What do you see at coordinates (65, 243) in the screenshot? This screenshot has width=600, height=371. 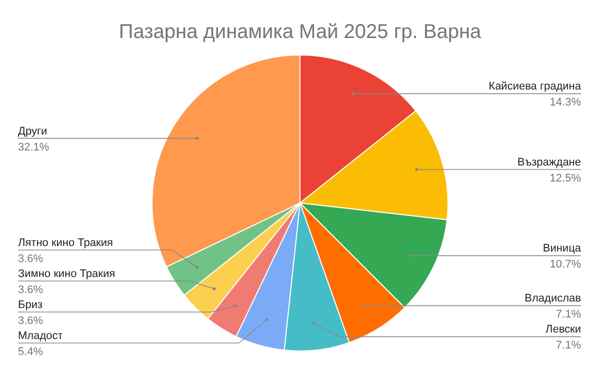 I see `slice-label: Лятно кино Тракия` at bounding box center [65, 243].